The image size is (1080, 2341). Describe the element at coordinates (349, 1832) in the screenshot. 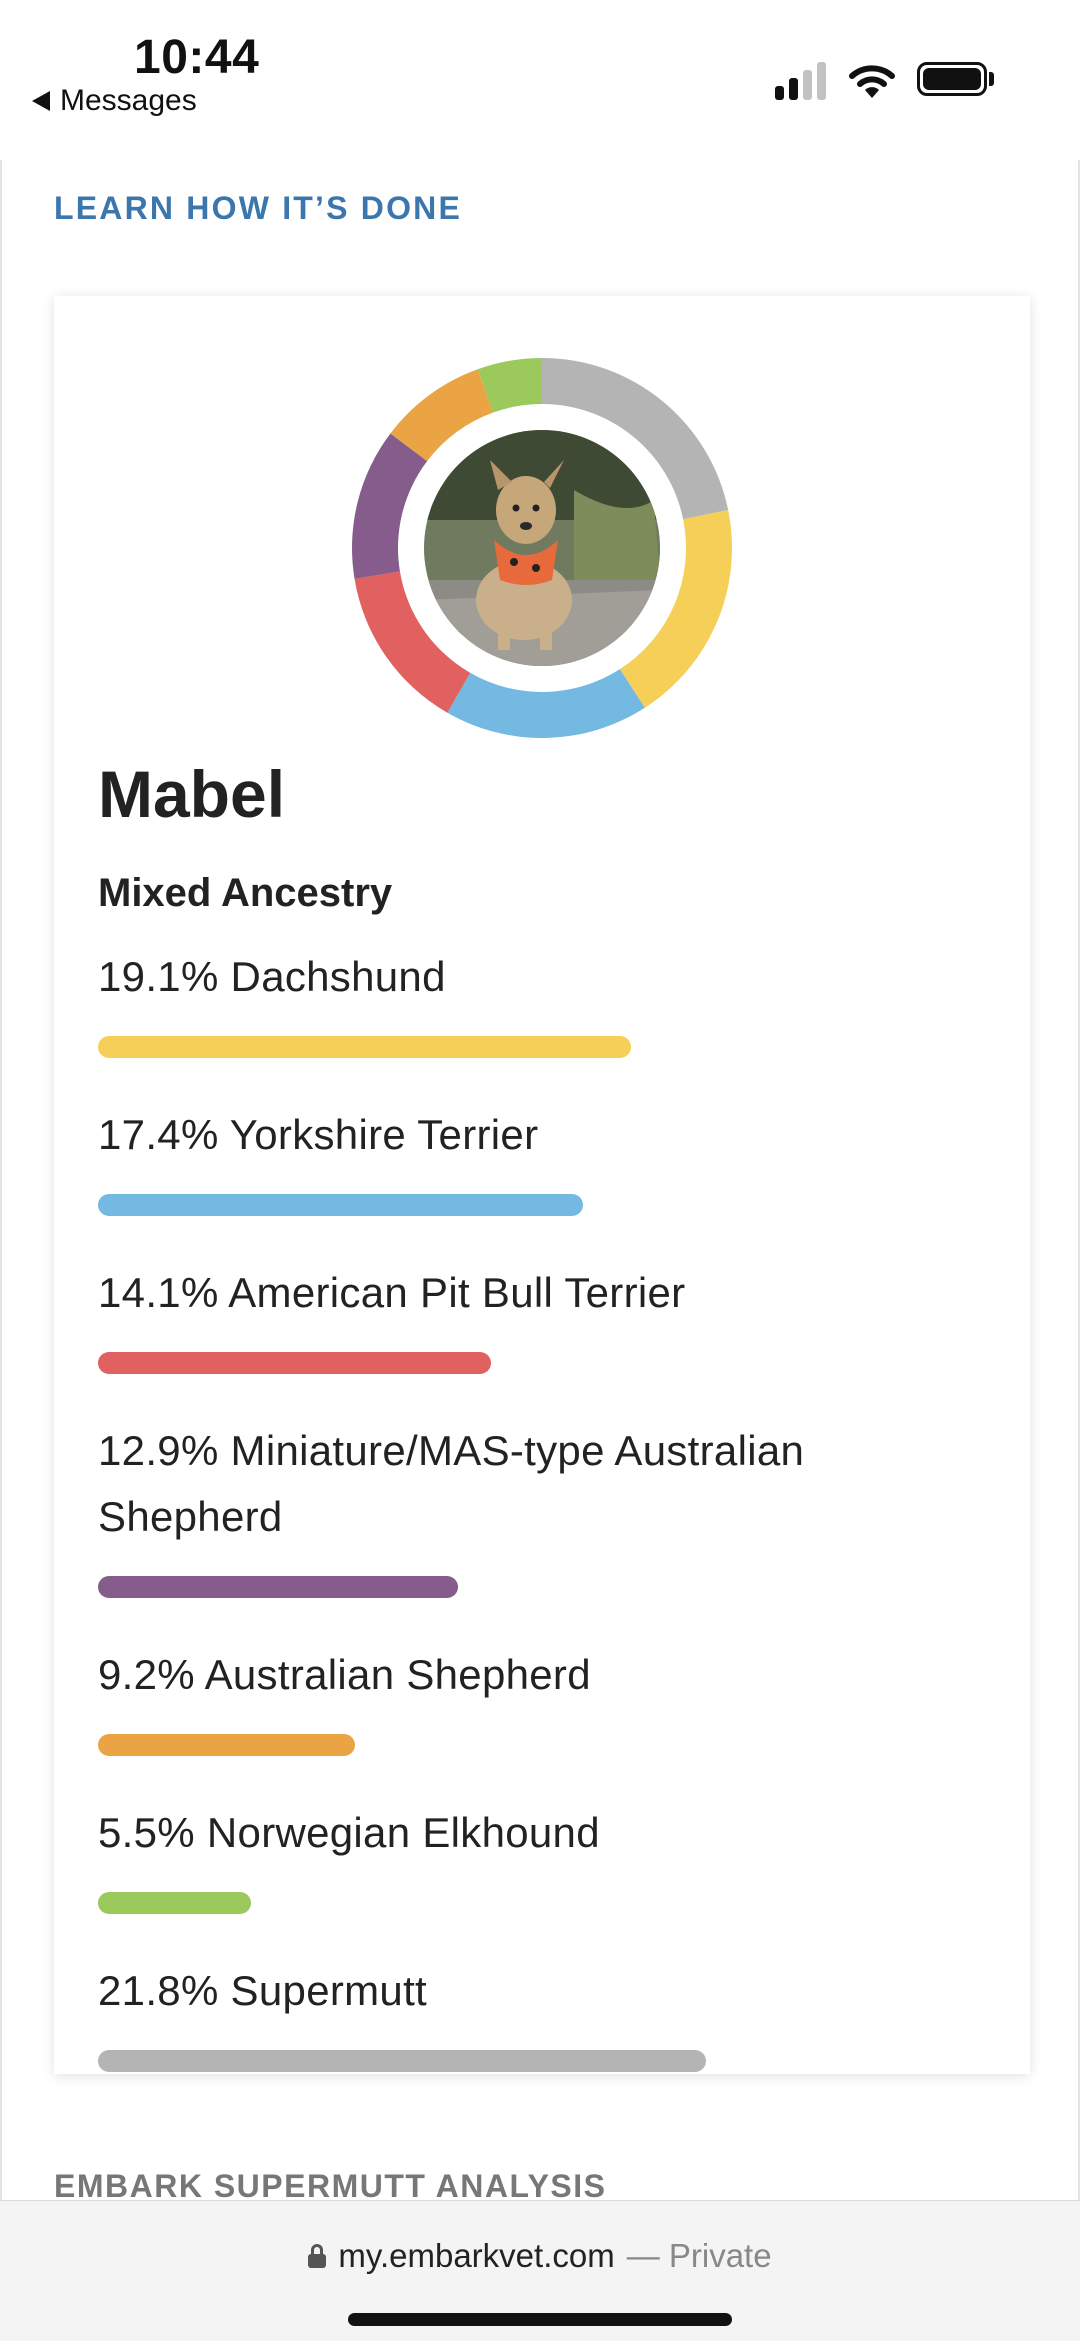

I see `breed-label: 5.5% Norwegian Elkhound` at that location.